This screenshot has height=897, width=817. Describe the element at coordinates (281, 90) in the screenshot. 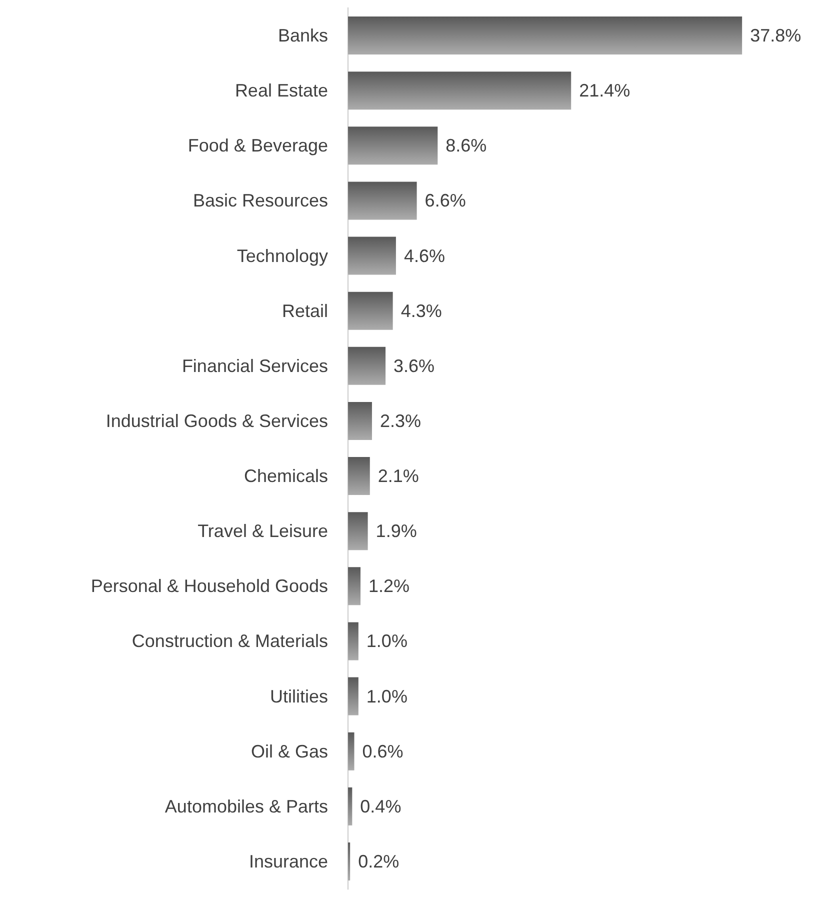

I see `y-tick-label: Real Estate` at that location.